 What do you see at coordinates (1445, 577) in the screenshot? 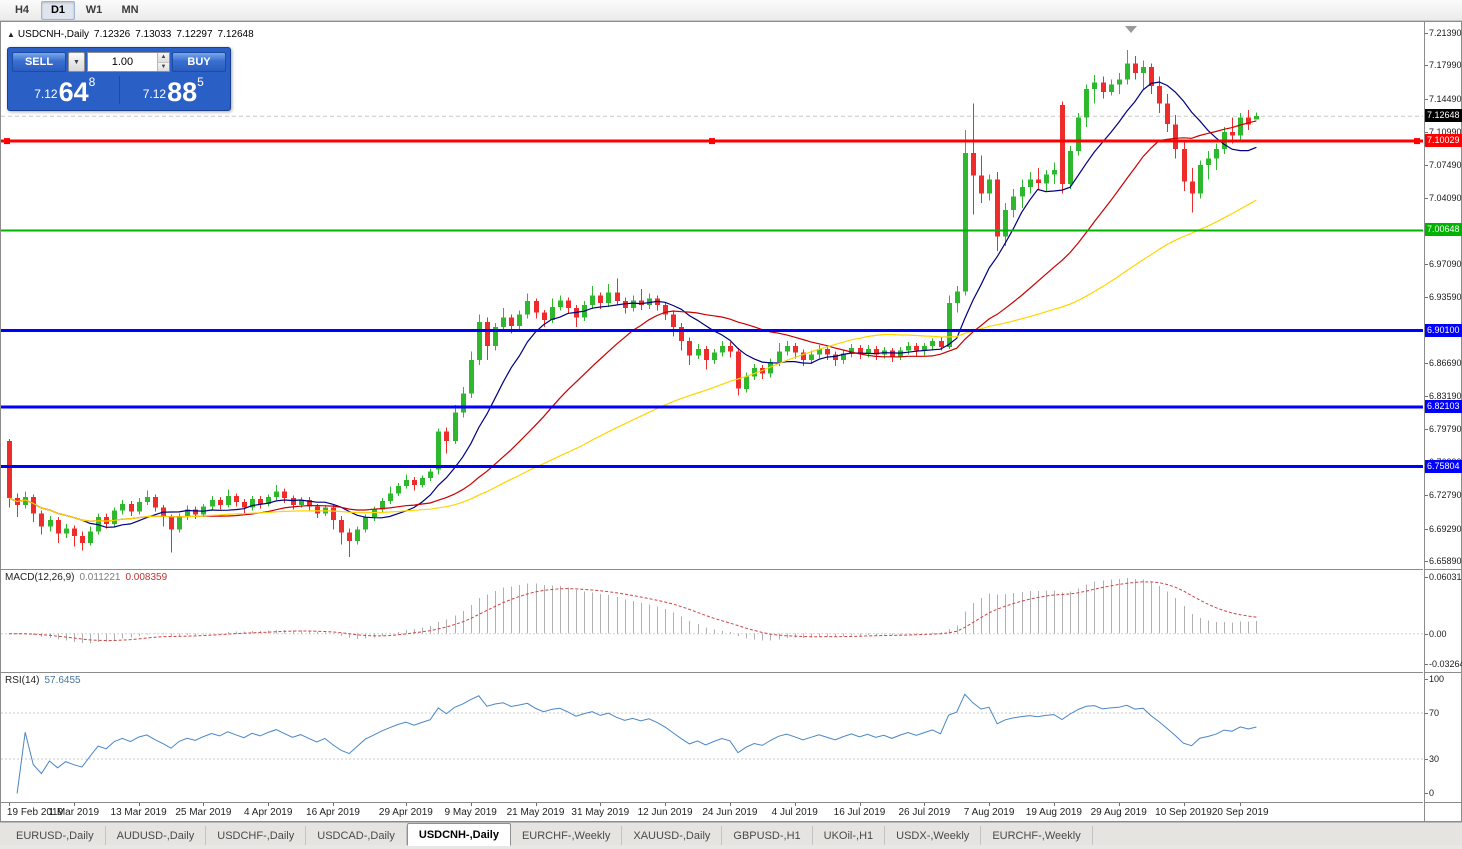
I see `macd-tick-0.060317: 0.060317` at bounding box center [1445, 577].